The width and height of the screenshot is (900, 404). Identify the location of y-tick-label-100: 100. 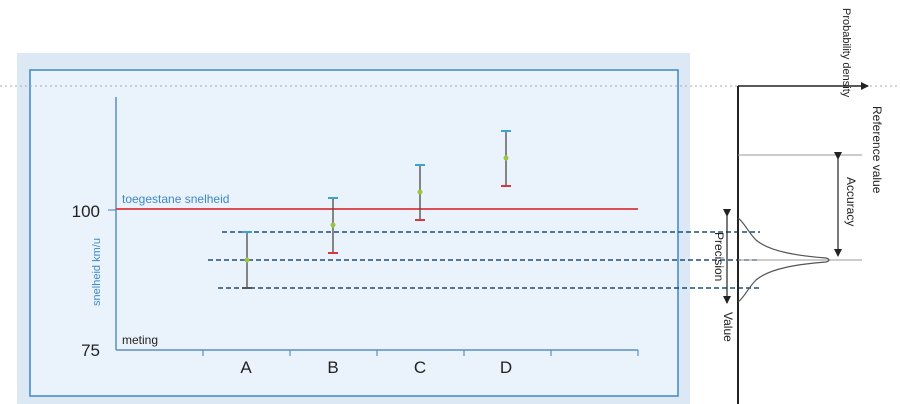
(86, 211).